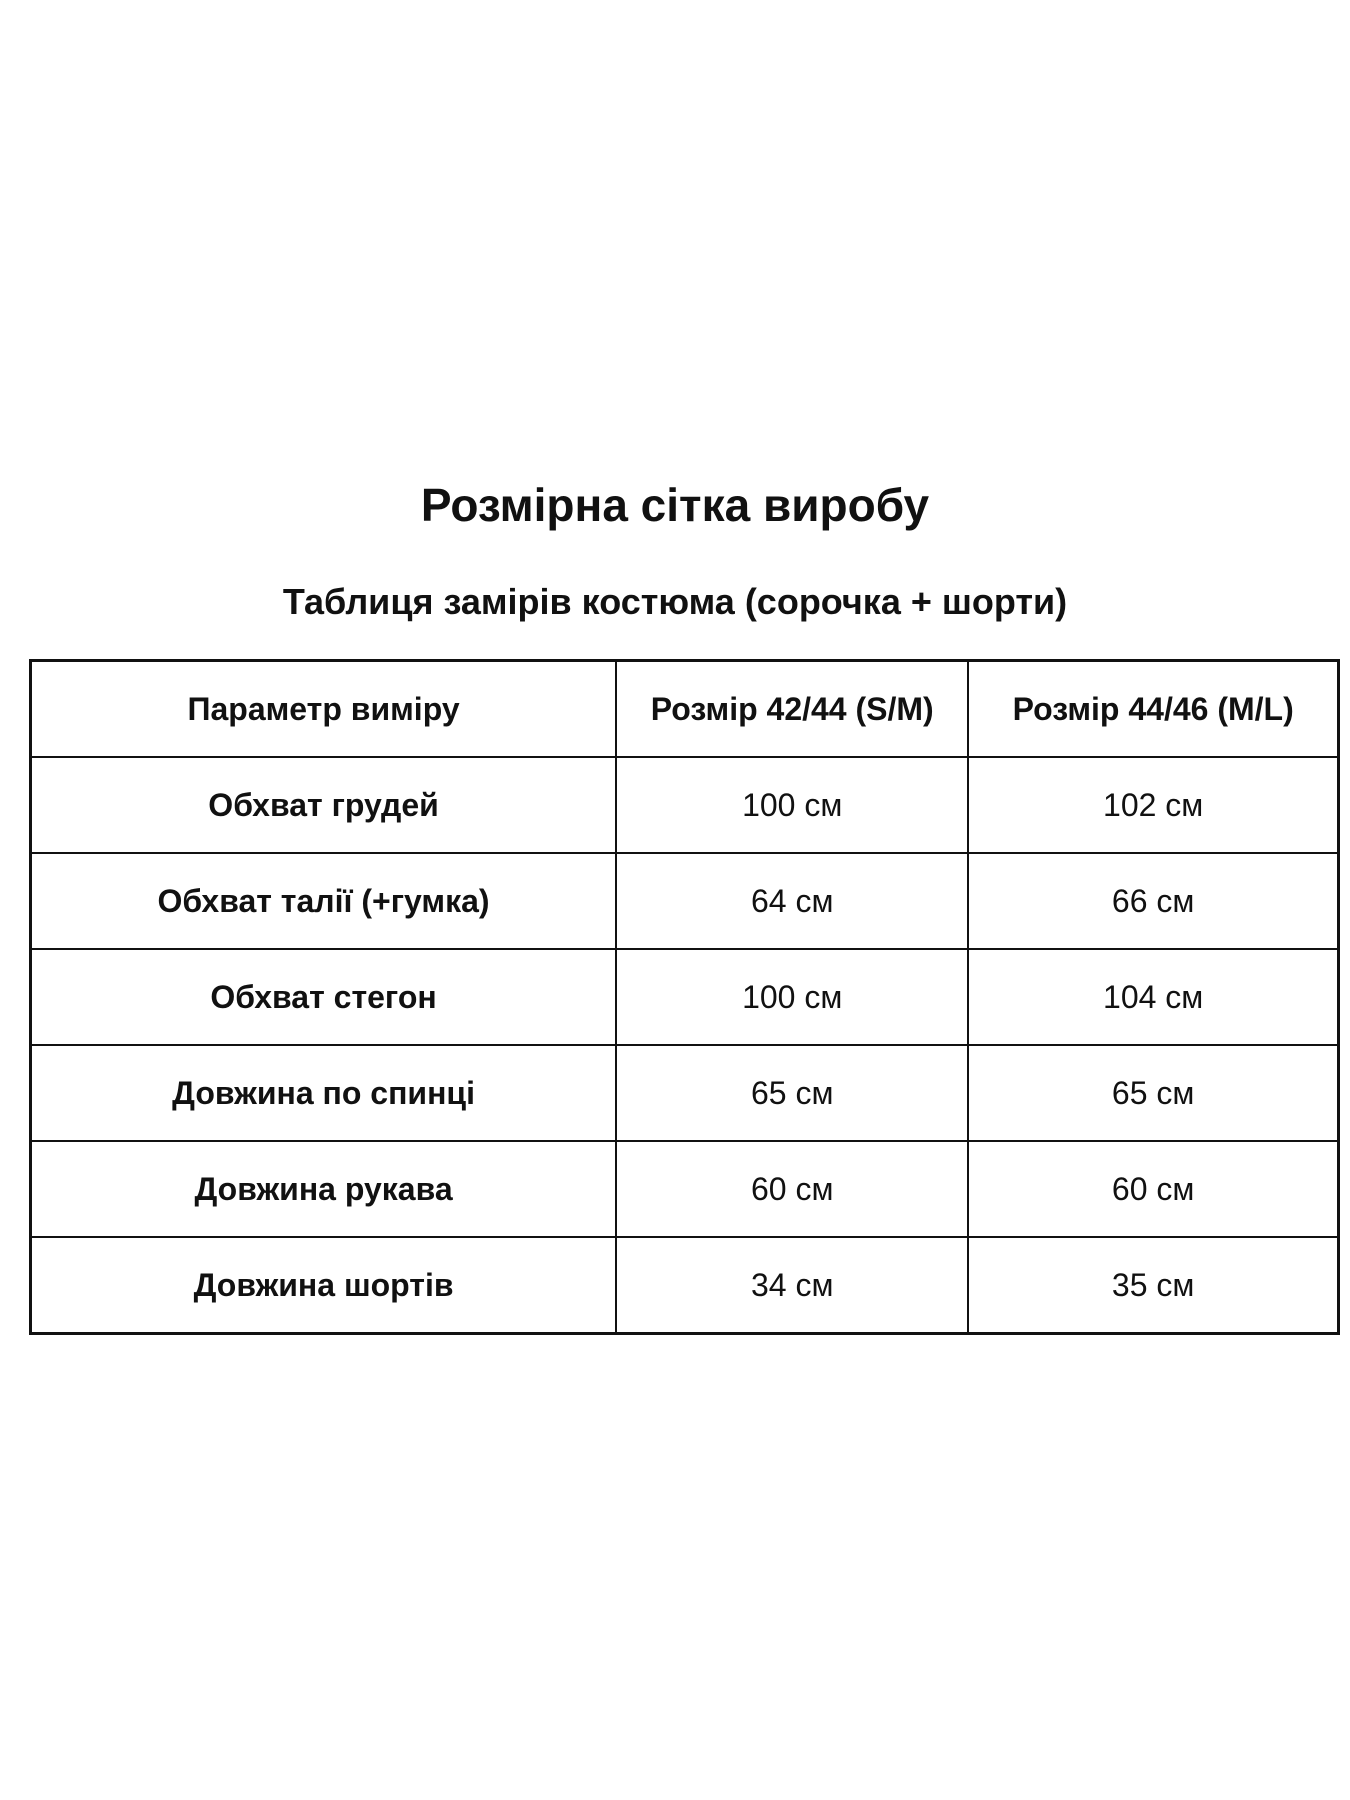 This screenshot has height=1800, width=1350. What do you see at coordinates (792, 708) in the screenshot?
I see `header-size-s-m: Розмір 42/44 (S/M)` at bounding box center [792, 708].